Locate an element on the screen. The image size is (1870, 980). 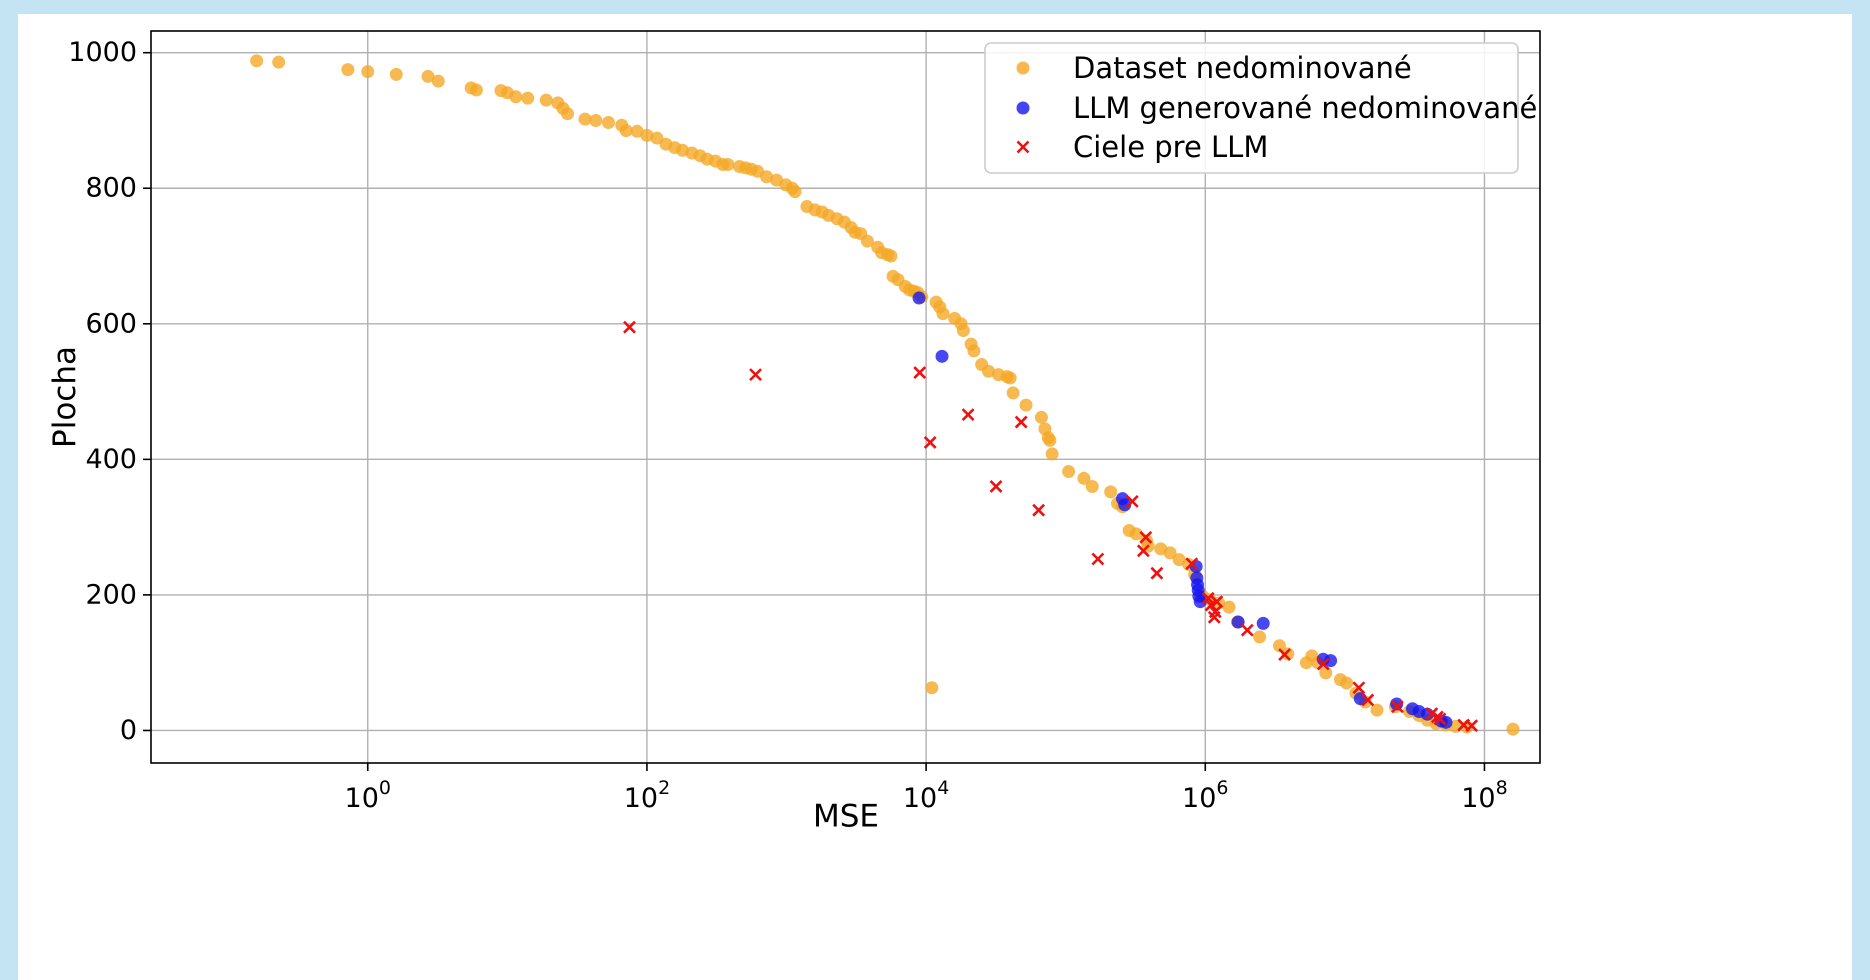
legend-box is located at coordinates (1251, 108).